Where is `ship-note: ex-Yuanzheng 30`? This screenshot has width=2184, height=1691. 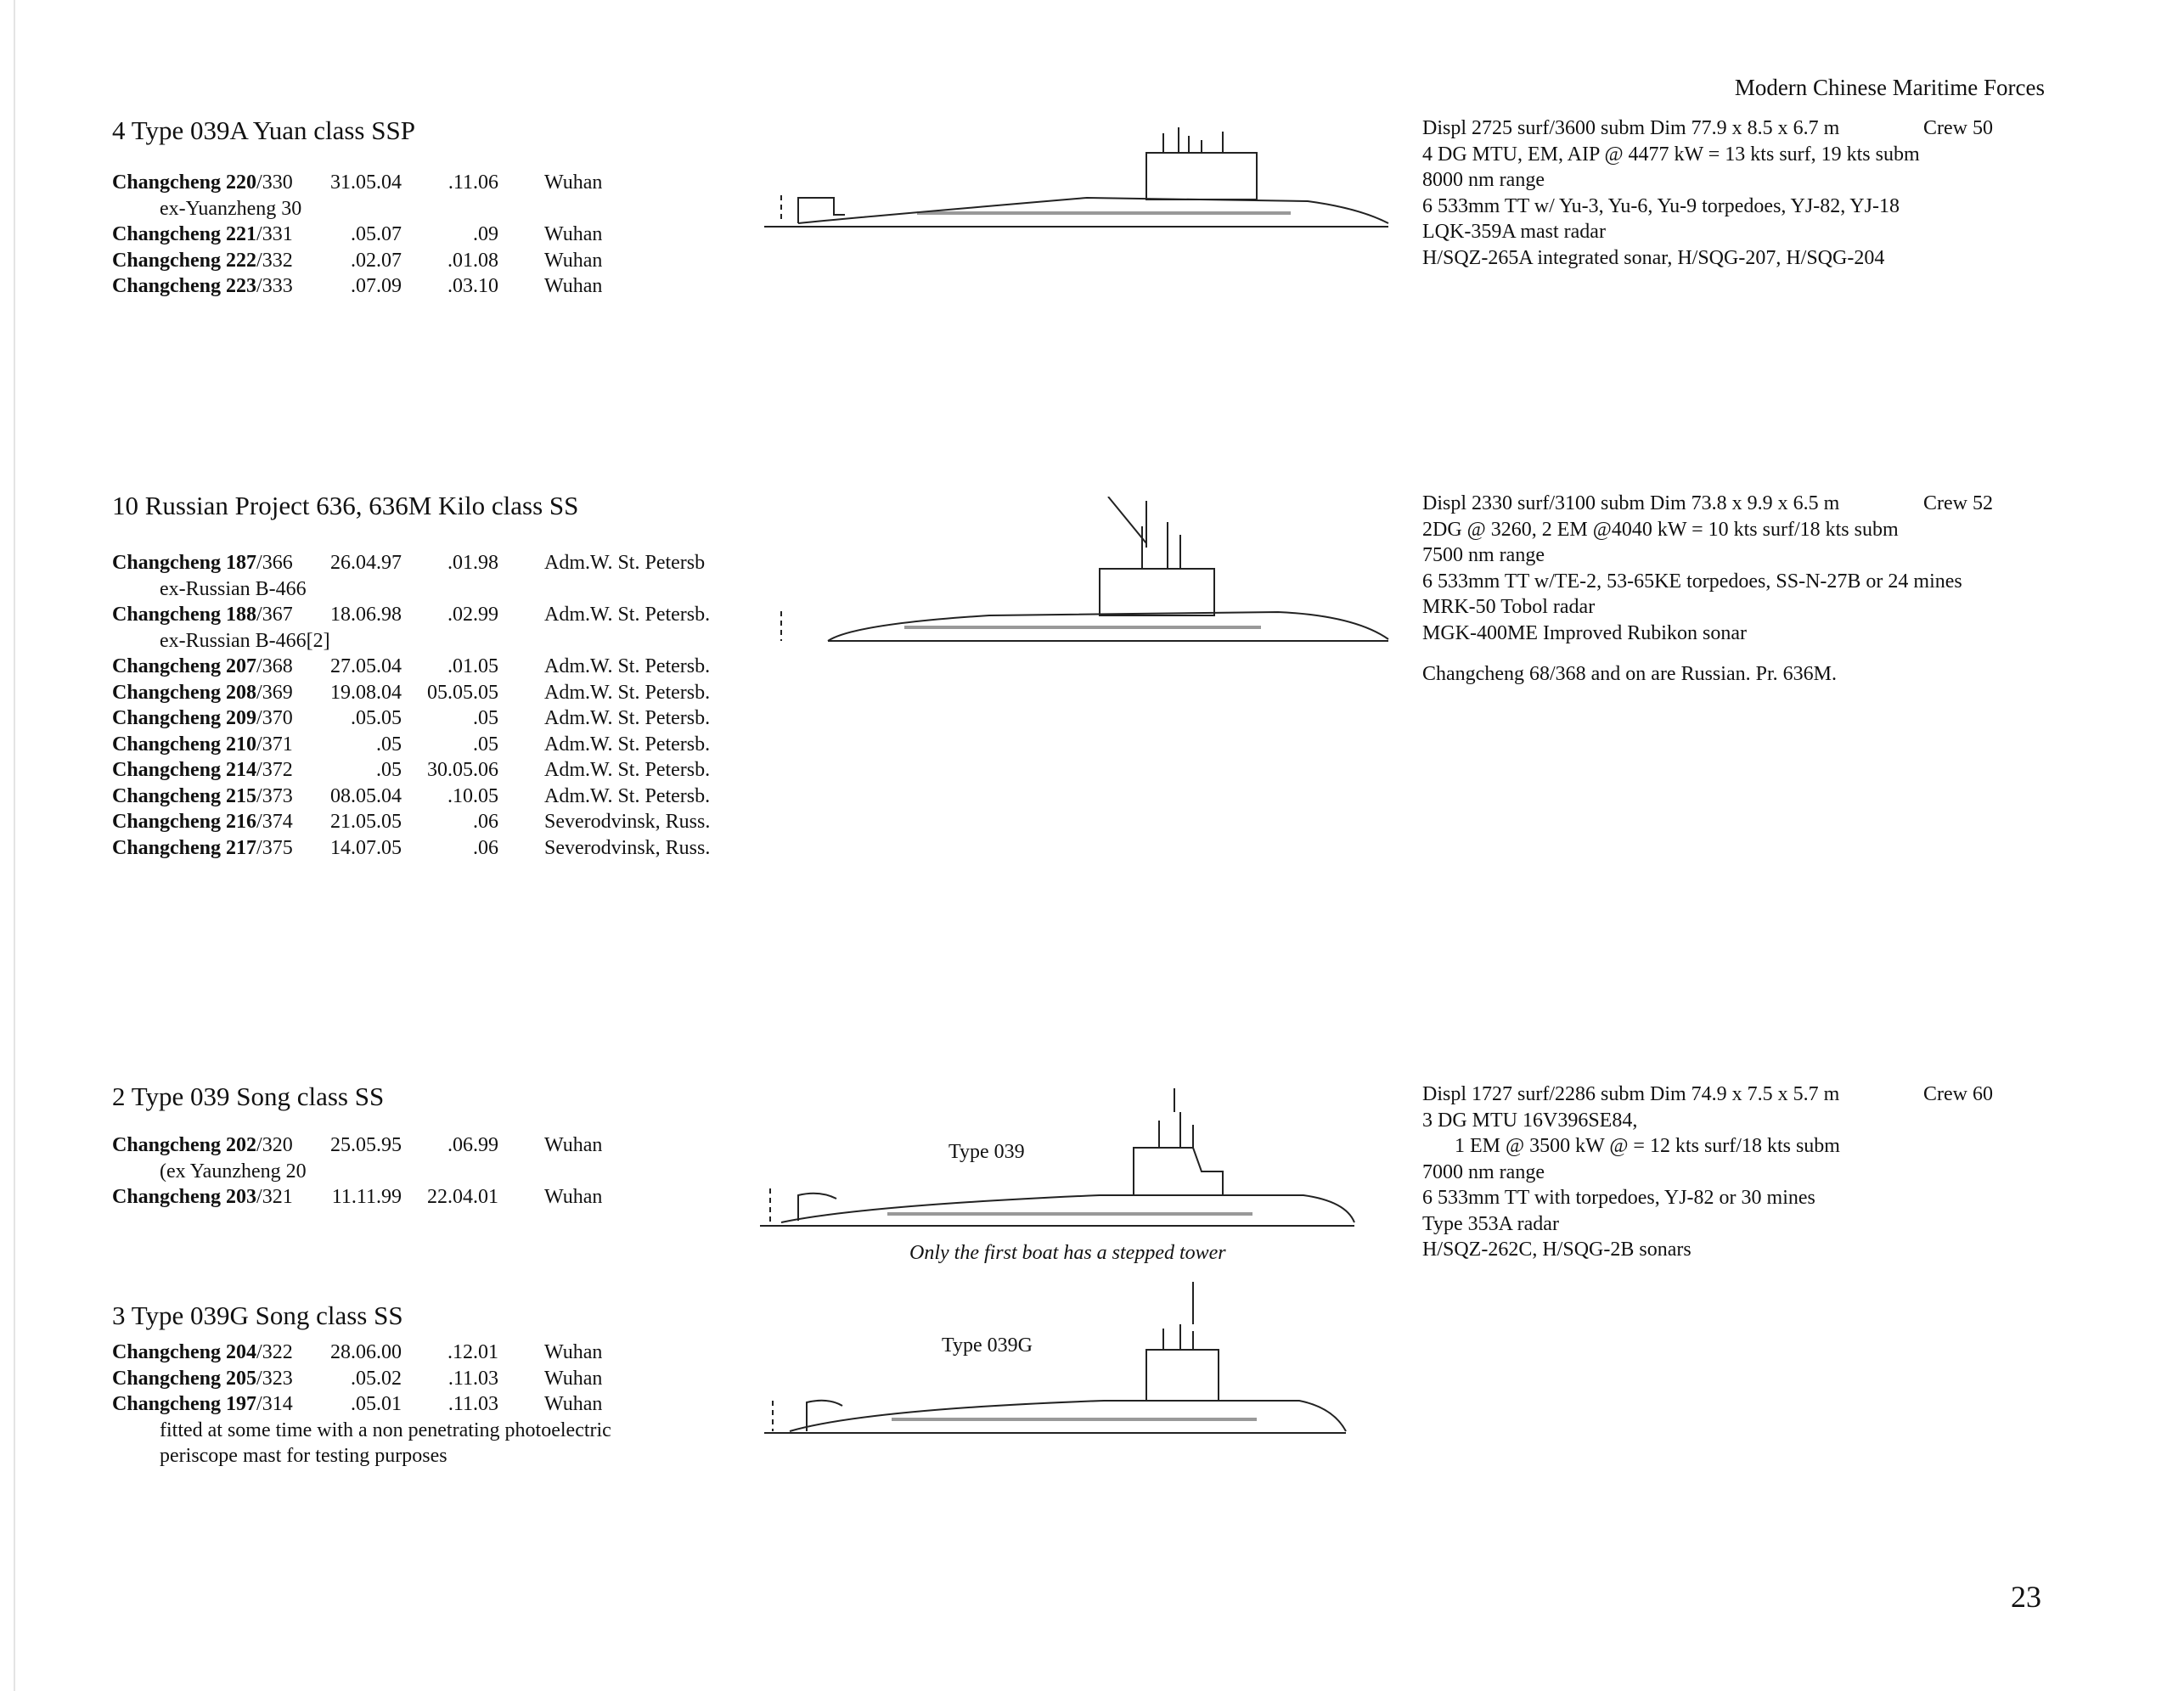 ship-note: ex-Yuanzheng 30 is located at coordinates (231, 208).